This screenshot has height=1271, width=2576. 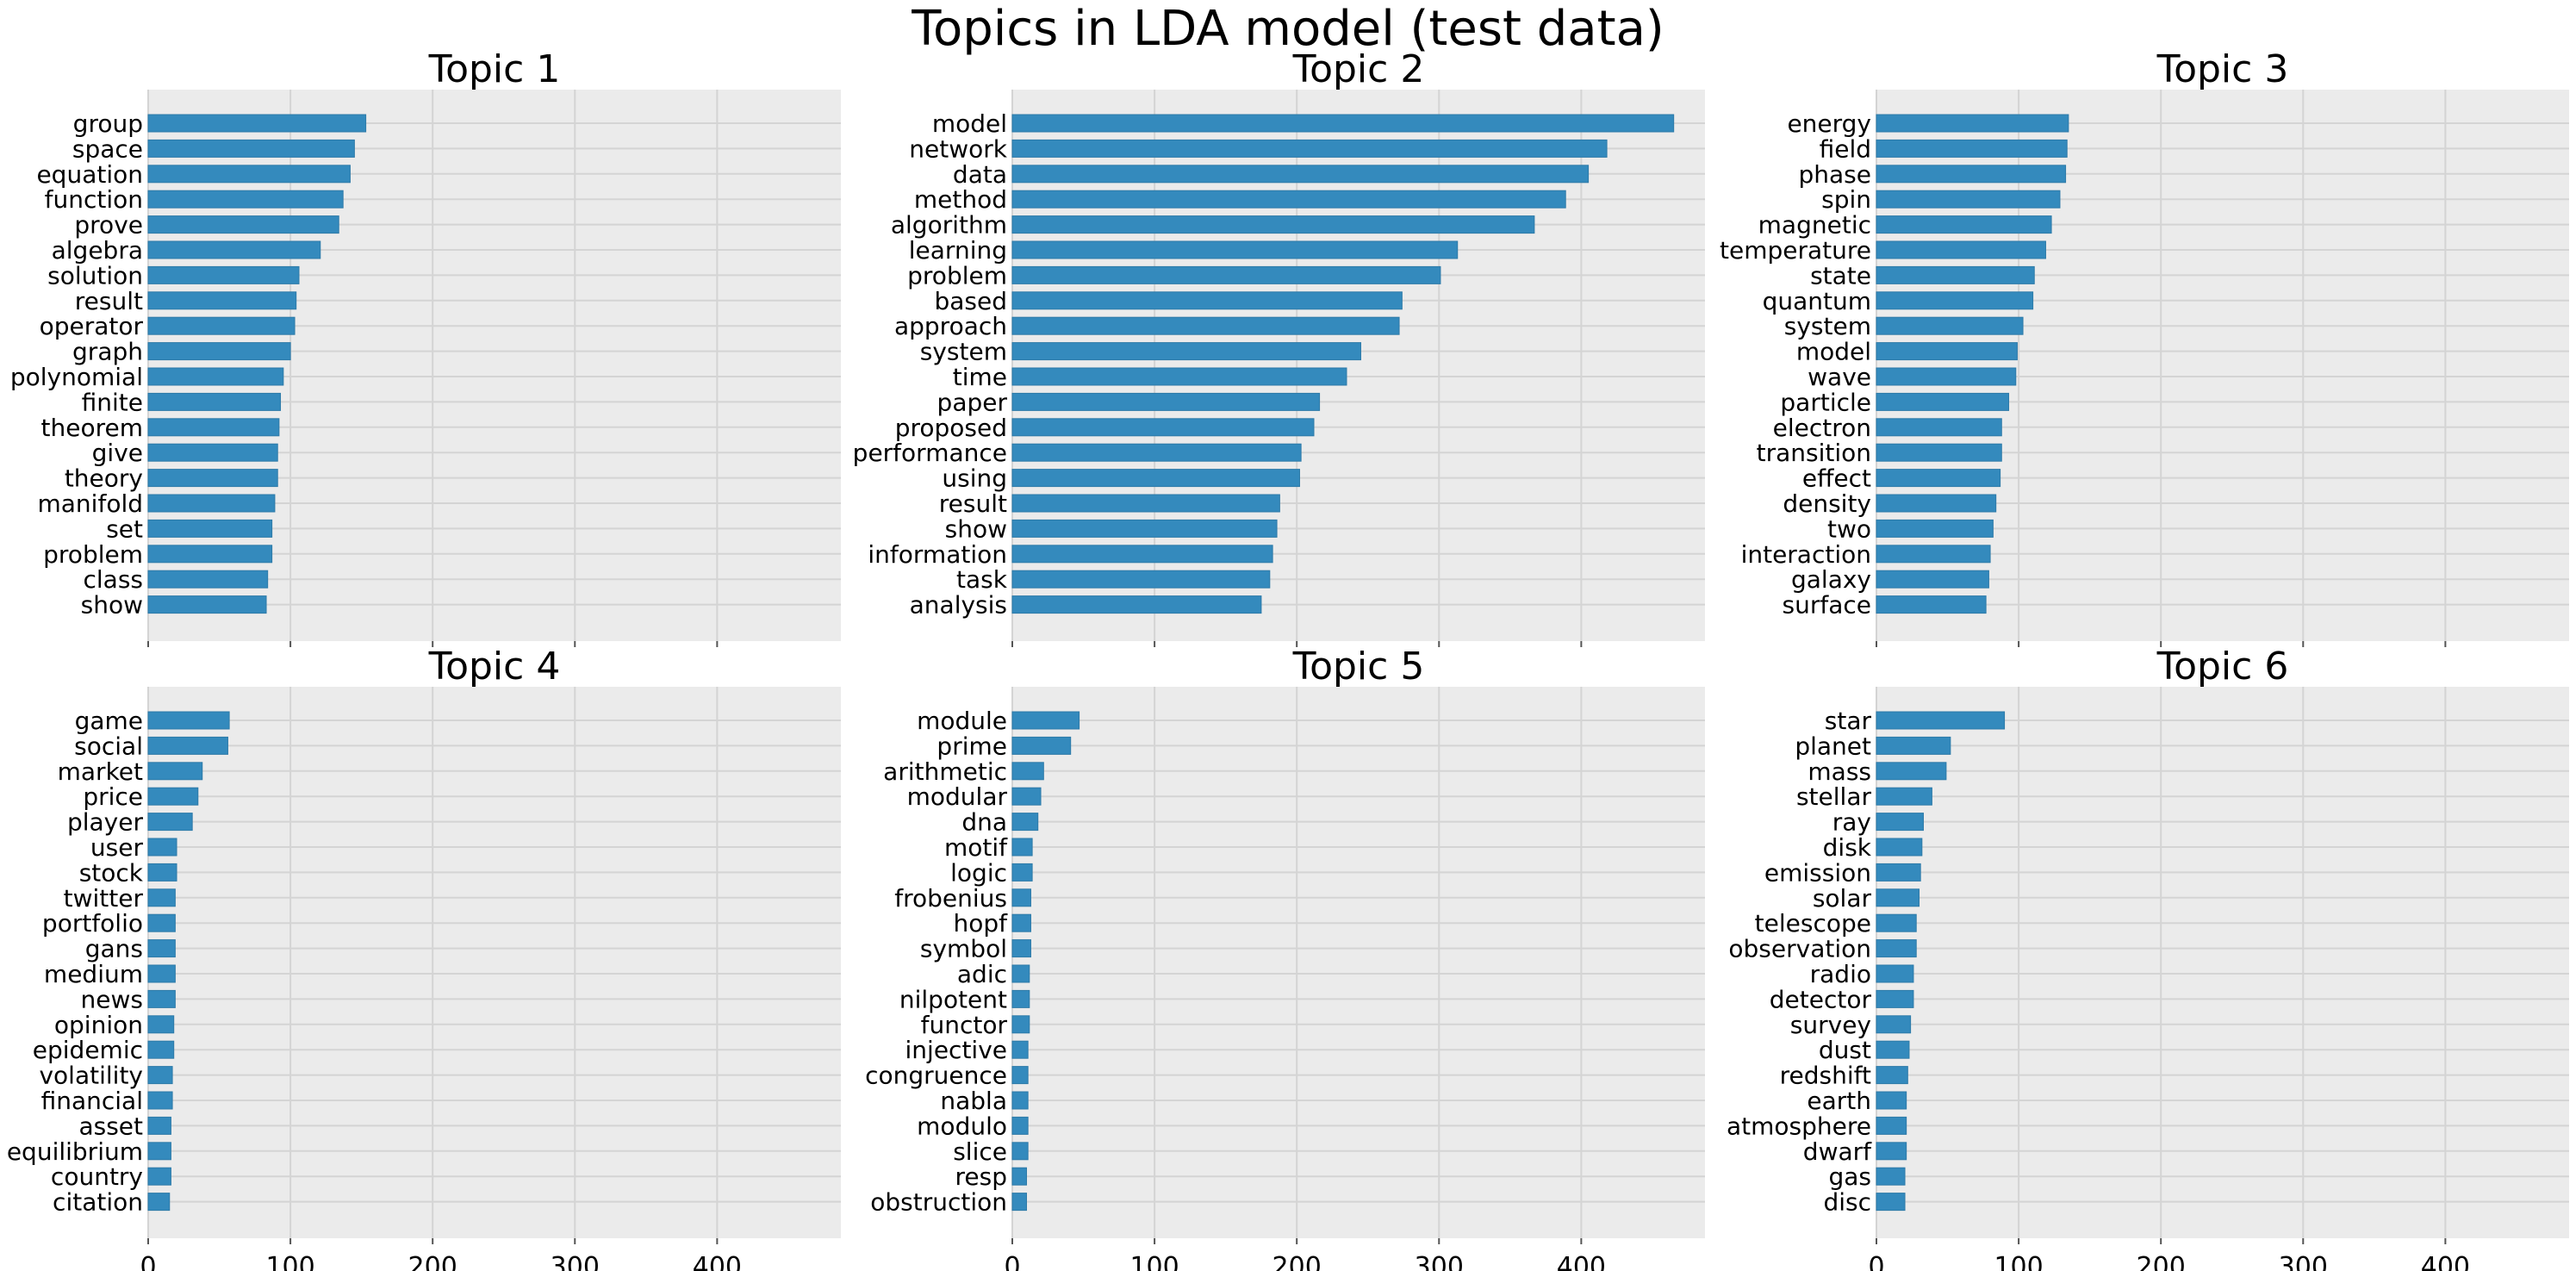 I want to click on topic-5-category-label: resp, so click(x=981, y=1176).